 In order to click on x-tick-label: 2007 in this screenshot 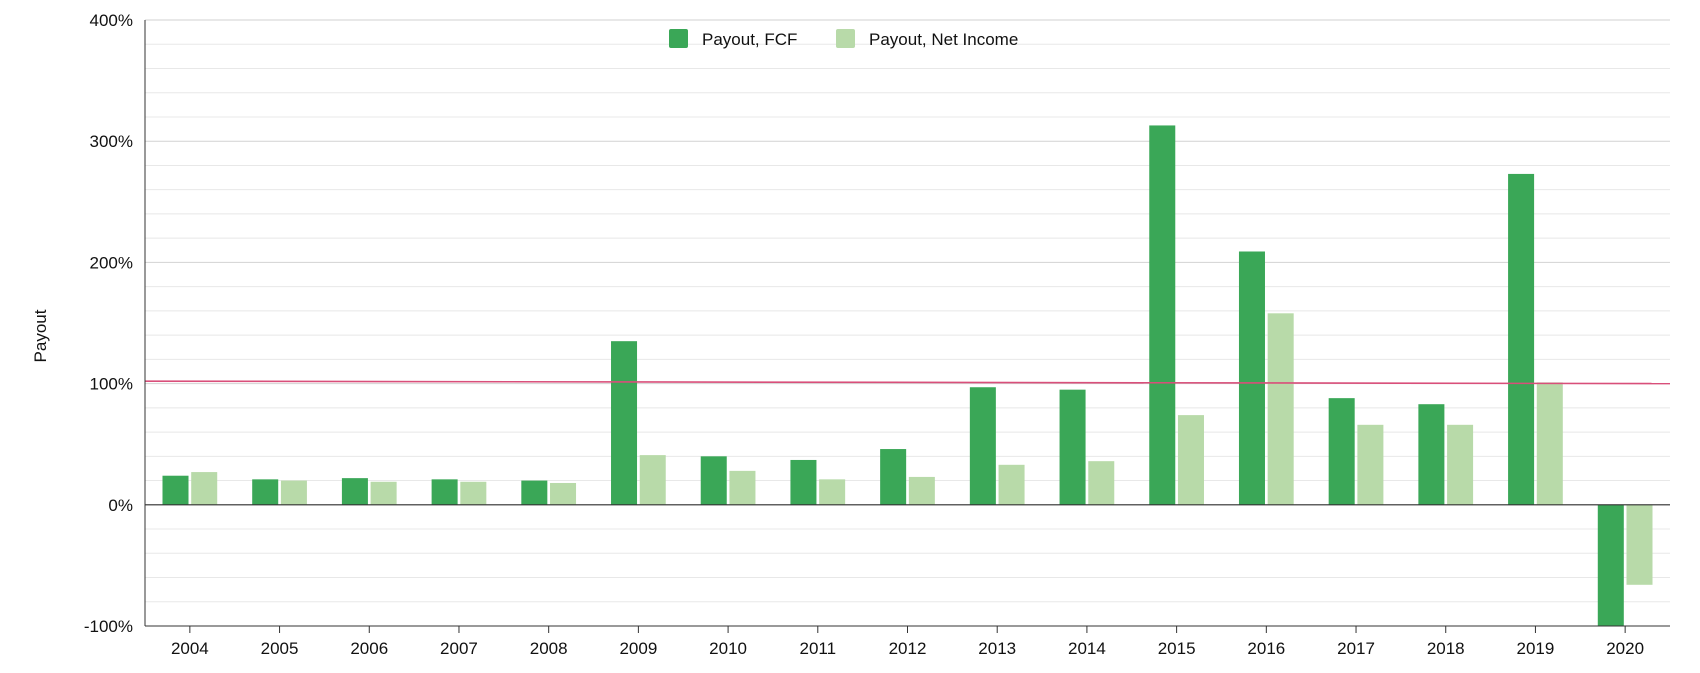, I will do `click(459, 648)`.